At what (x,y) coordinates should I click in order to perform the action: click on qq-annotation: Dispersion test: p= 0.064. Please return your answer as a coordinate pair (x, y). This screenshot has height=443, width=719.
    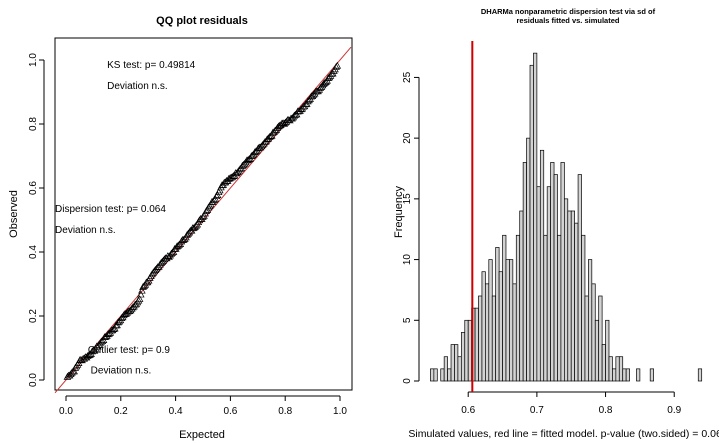
    Looking at the image, I should click on (110, 209).